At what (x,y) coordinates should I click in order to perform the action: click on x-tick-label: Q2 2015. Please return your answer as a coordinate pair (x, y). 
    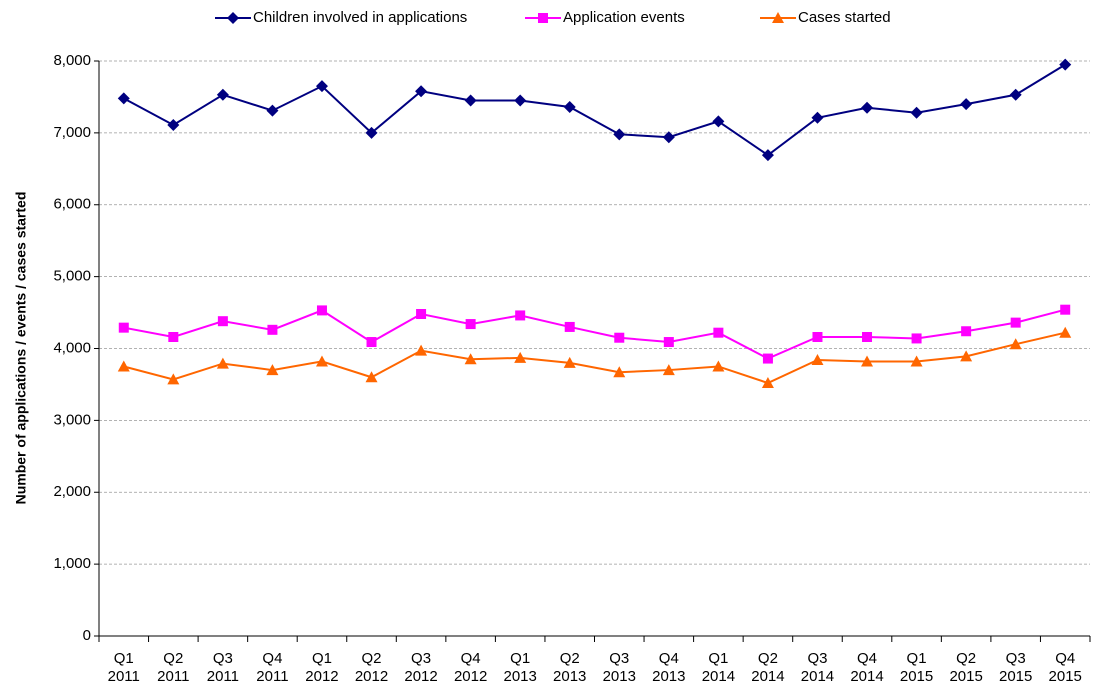
    Looking at the image, I should click on (966, 667).